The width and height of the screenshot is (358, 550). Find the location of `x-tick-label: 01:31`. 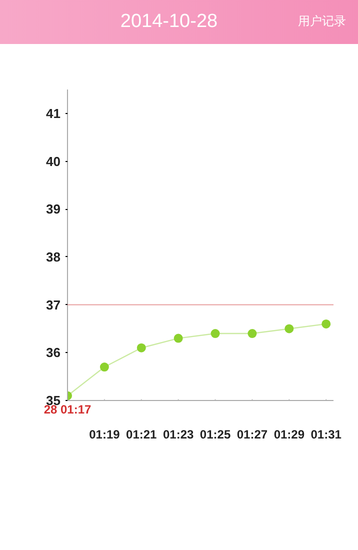

x-tick-label: 01:31 is located at coordinates (326, 435).